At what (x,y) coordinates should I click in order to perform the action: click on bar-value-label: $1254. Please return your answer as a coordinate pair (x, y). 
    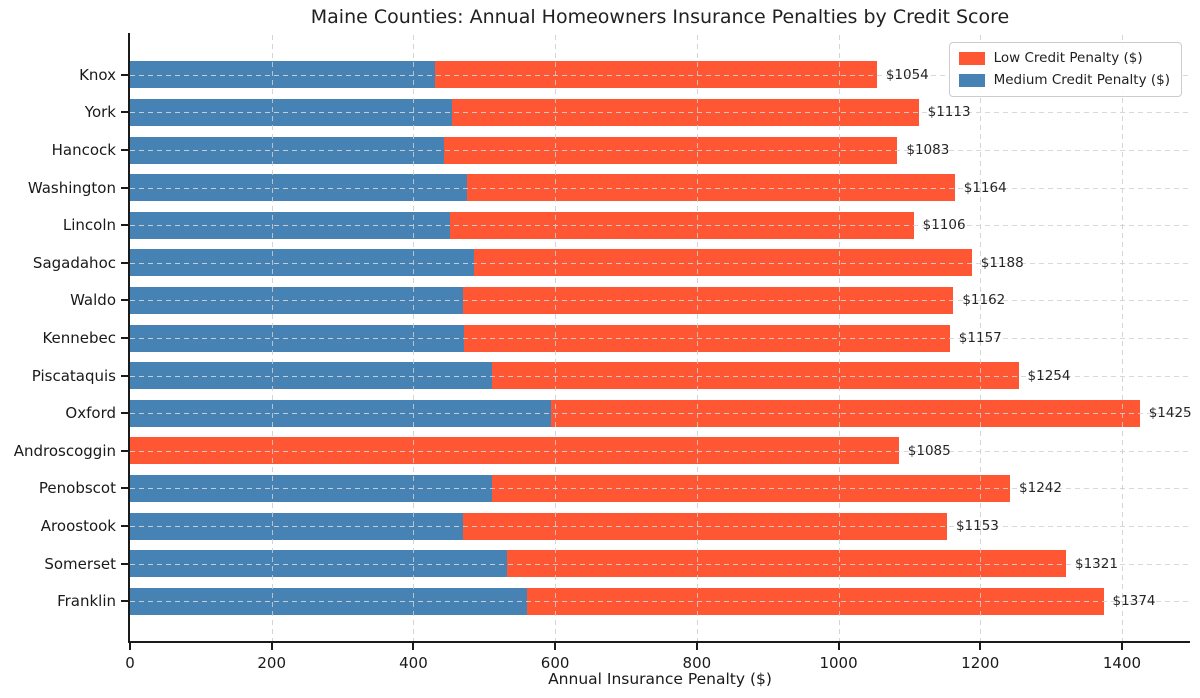
    Looking at the image, I should click on (1049, 375).